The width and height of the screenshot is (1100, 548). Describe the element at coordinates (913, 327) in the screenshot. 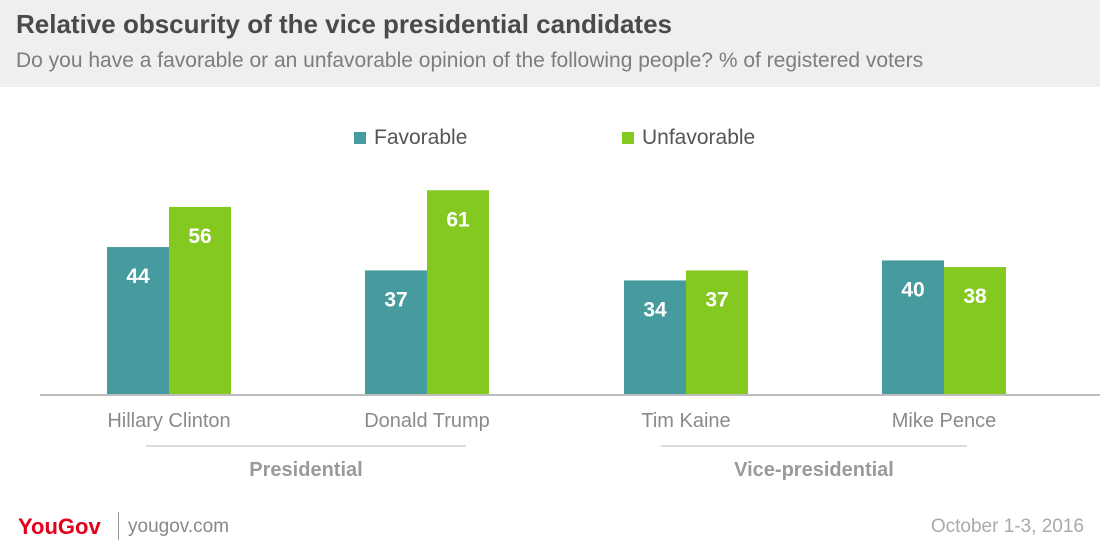

I see `bar-mike-pence-favorable` at that location.